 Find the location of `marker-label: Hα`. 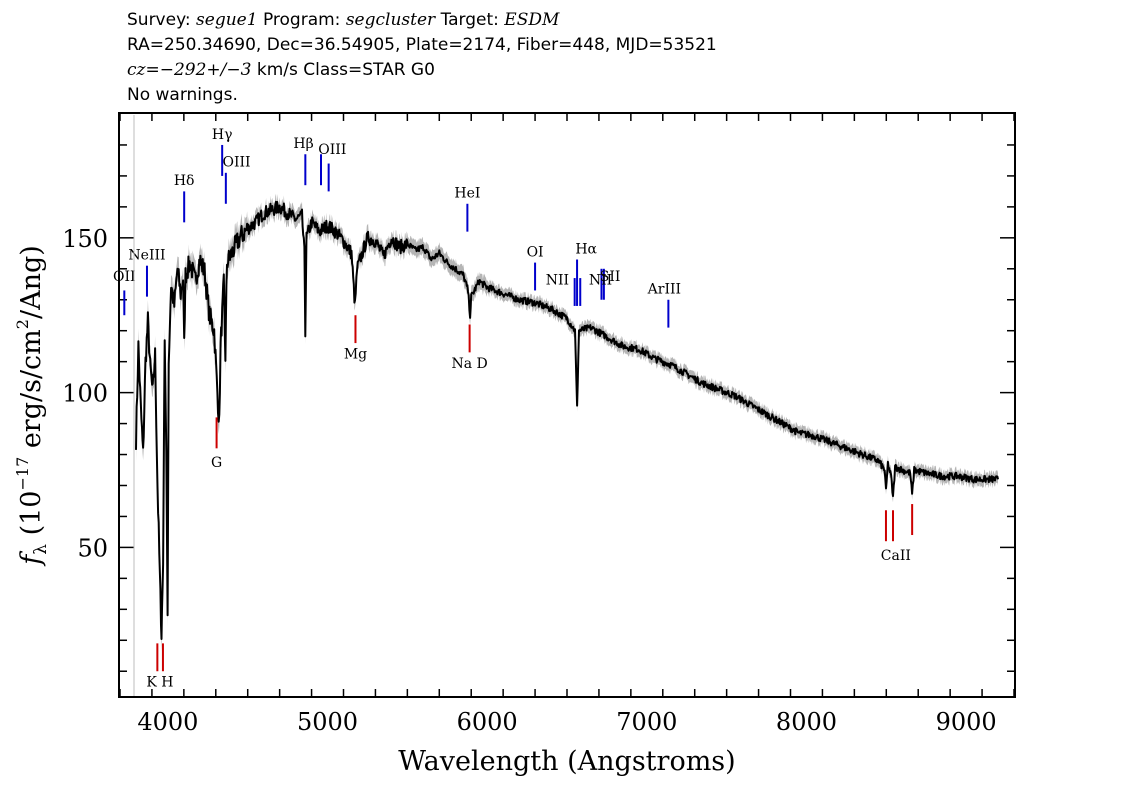

marker-label: Hα is located at coordinates (586, 249).